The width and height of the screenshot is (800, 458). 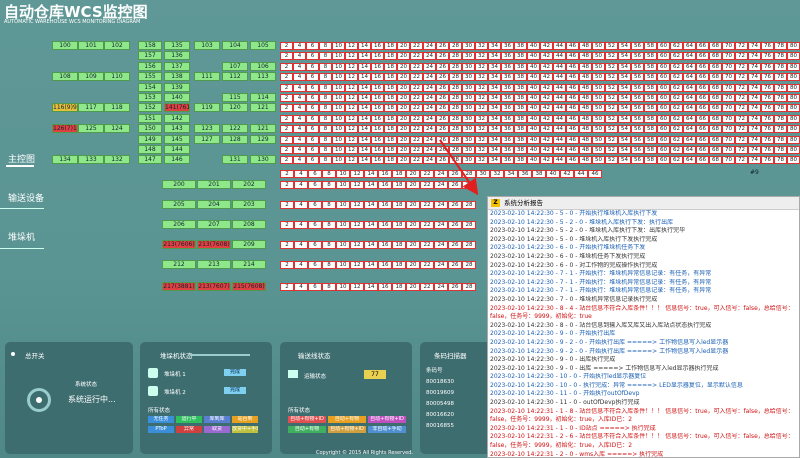 I want to click on nav-item: 输送设备, so click(x=26, y=199).